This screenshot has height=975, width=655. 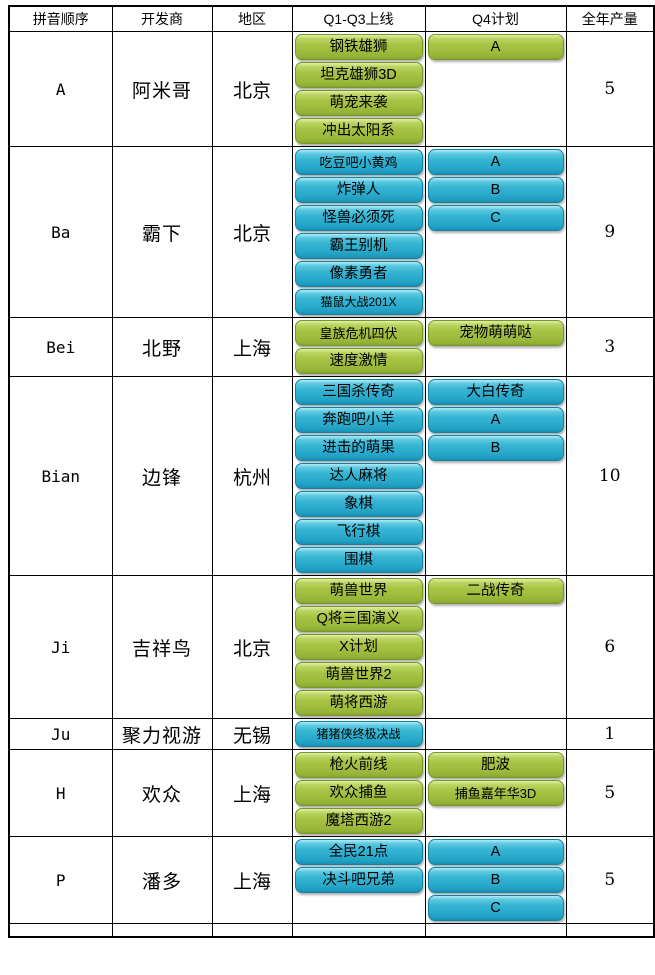 I want to click on q1q3-game-button: 进击的萌果, so click(x=358, y=448).